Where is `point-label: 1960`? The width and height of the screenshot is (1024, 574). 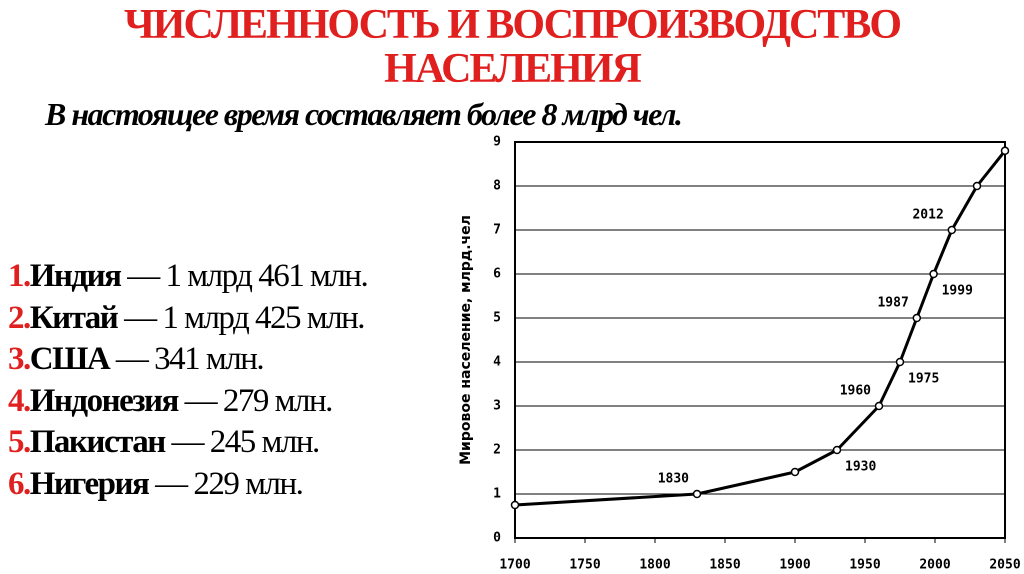 point-label: 1960 is located at coordinates (855, 391).